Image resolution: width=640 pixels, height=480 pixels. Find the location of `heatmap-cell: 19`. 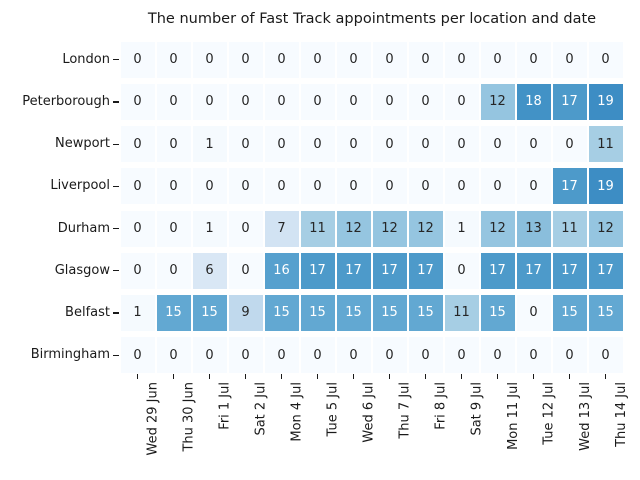

heatmap-cell: 19 is located at coordinates (605, 186).